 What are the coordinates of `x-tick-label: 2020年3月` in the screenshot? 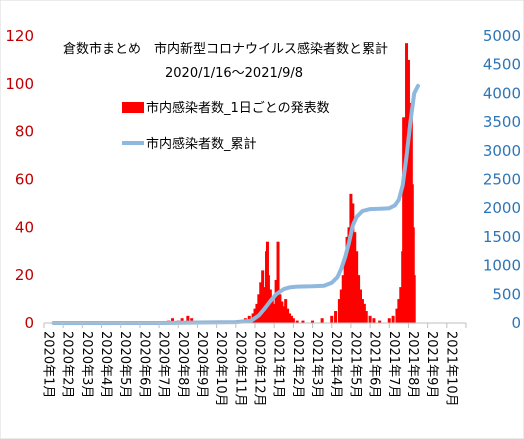 It's located at (86, 364).